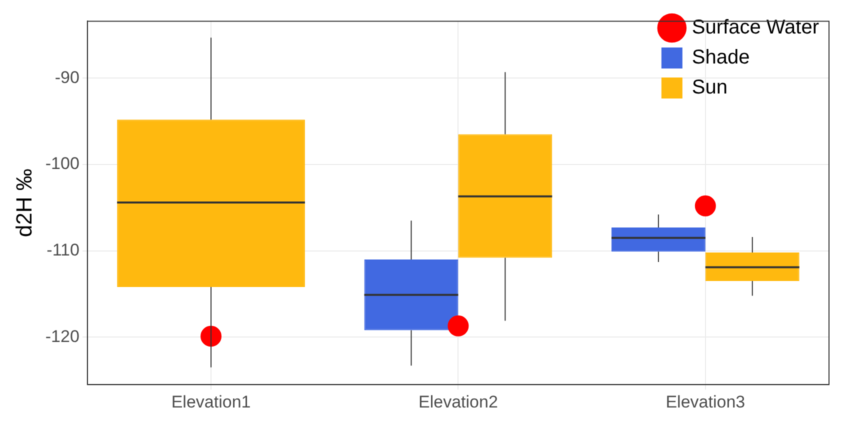 The height and width of the screenshot is (424, 848). I want to click on y-tick-label: -90, so click(67, 77).